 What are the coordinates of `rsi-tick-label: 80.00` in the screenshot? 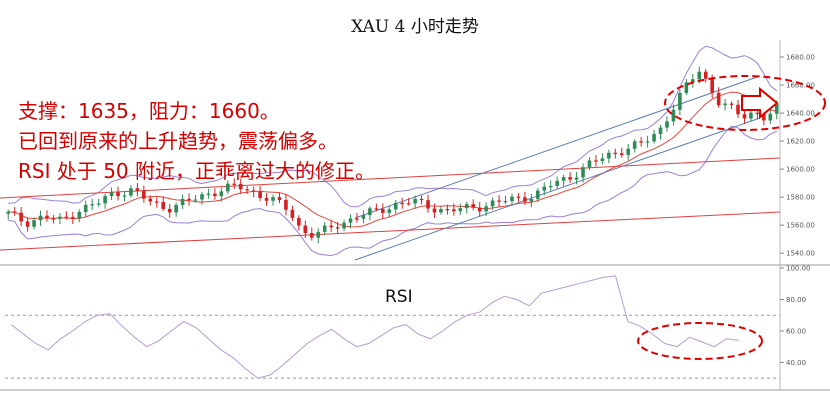 It's located at (796, 300).